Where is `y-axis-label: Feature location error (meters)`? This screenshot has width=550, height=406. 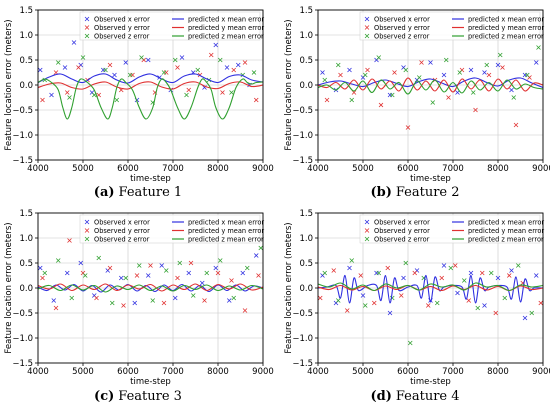 y-axis-label: Feature location error (meters) is located at coordinates (9, 84).